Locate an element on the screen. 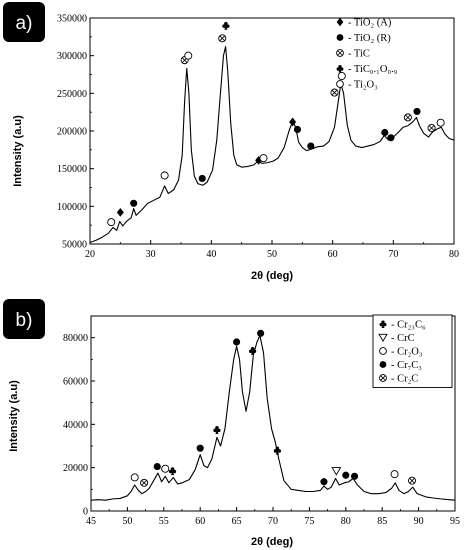 Image resolution: width=465 pixels, height=550 pixels. x-tick-label: 85 is located at coordinates (382, 521).